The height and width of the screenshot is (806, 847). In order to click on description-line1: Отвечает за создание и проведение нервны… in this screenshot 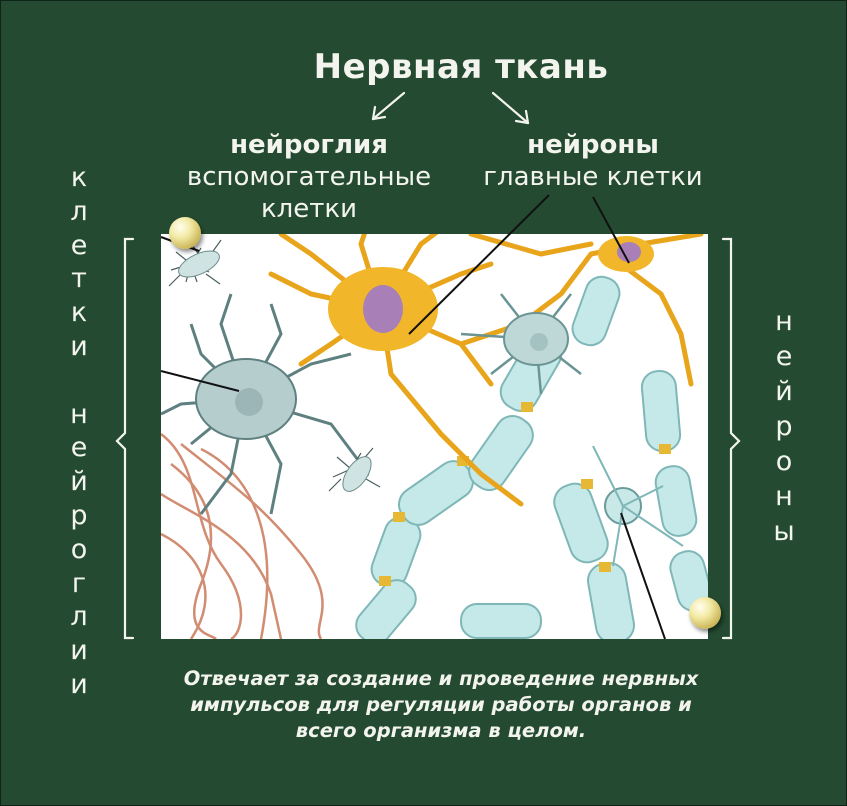, I will do `click(441, 678)`.